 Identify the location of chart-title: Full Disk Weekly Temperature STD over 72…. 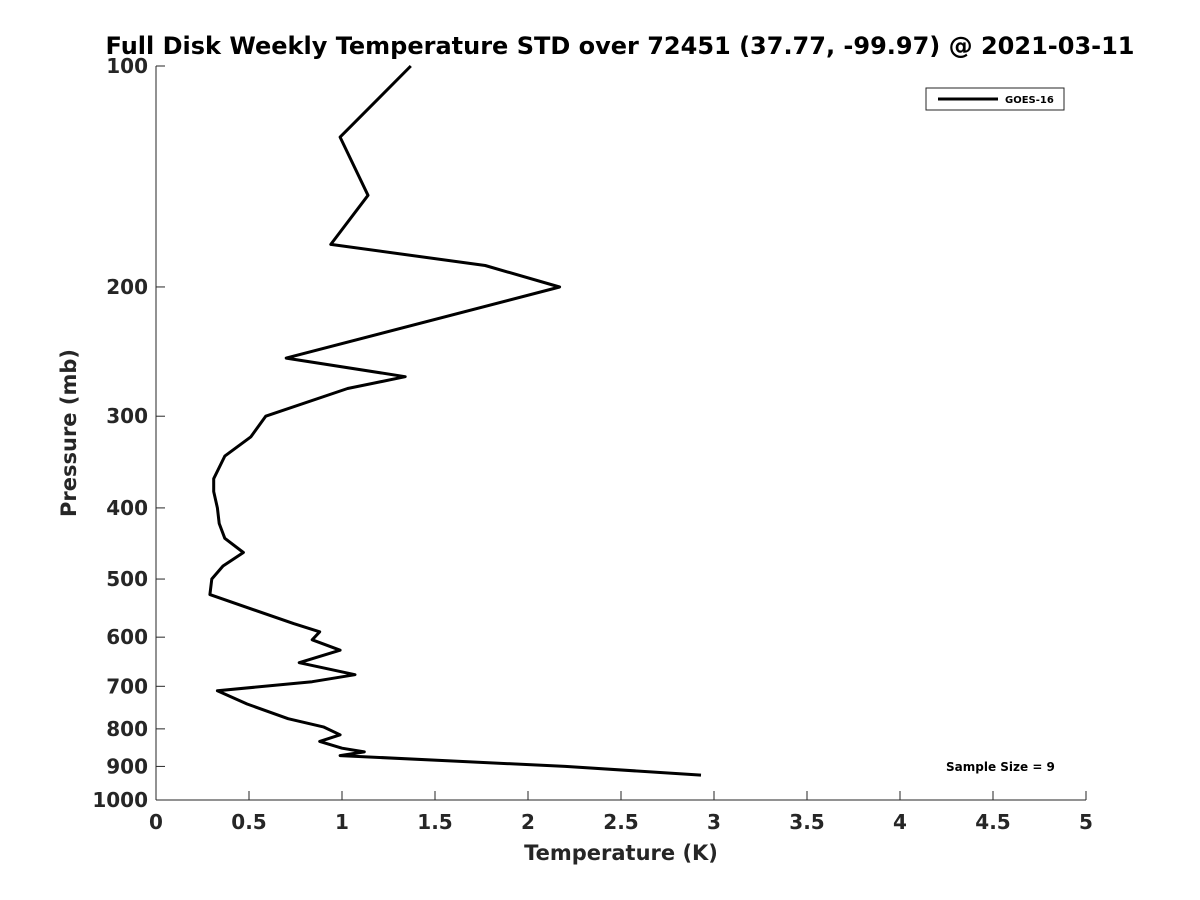
(620, 46).